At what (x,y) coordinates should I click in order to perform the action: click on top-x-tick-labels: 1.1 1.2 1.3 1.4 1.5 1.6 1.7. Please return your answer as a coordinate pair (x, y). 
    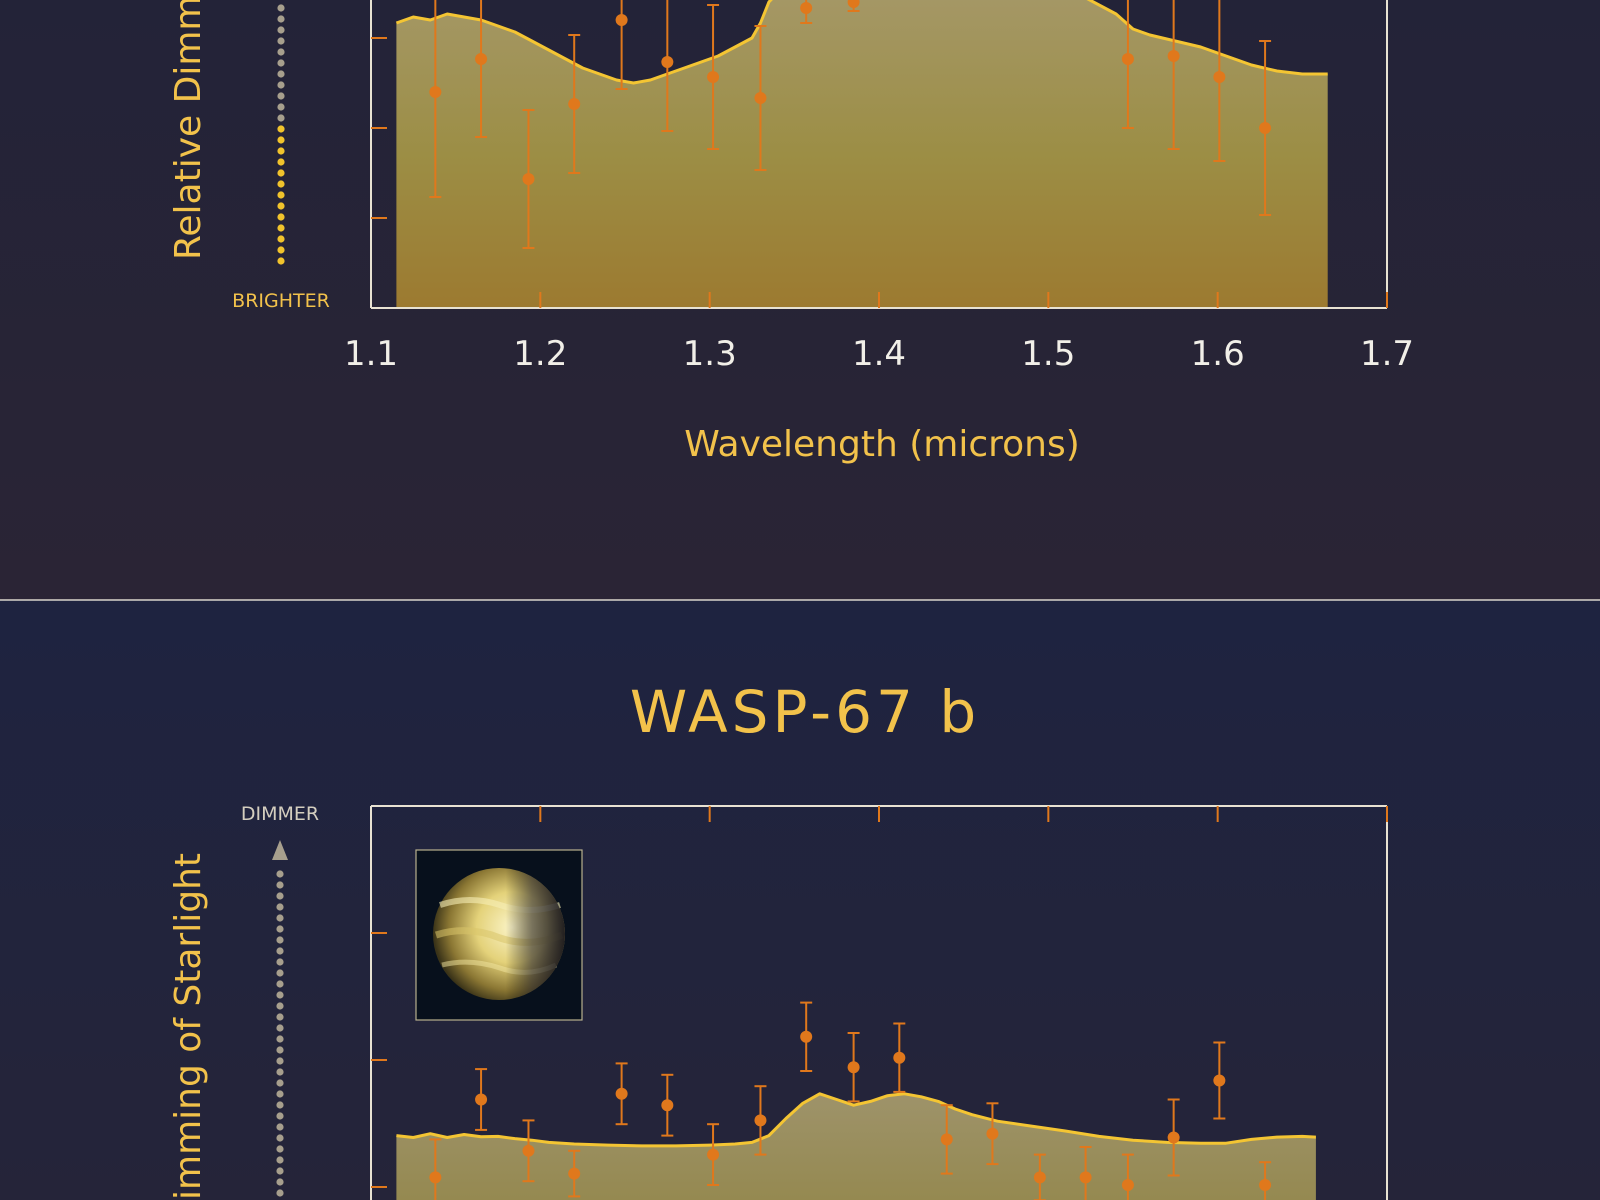
    Looking at the image, I should click on (879, 354).